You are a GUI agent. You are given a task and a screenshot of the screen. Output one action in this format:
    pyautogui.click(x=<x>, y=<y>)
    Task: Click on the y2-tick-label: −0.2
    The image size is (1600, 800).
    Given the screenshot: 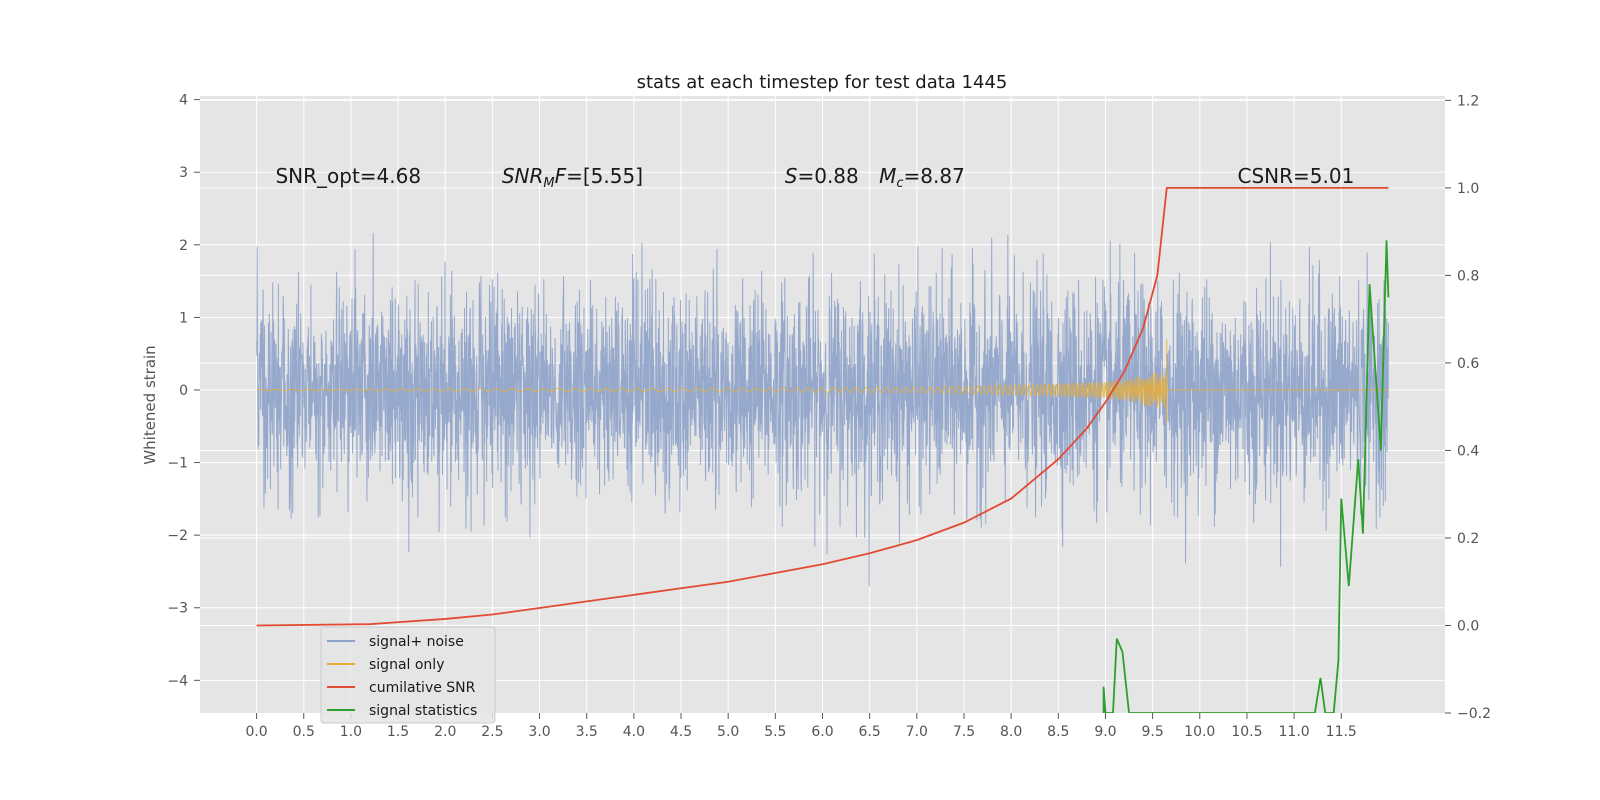 What is the action you would take?
    pyautogui.click(x=1474, y=714)
    